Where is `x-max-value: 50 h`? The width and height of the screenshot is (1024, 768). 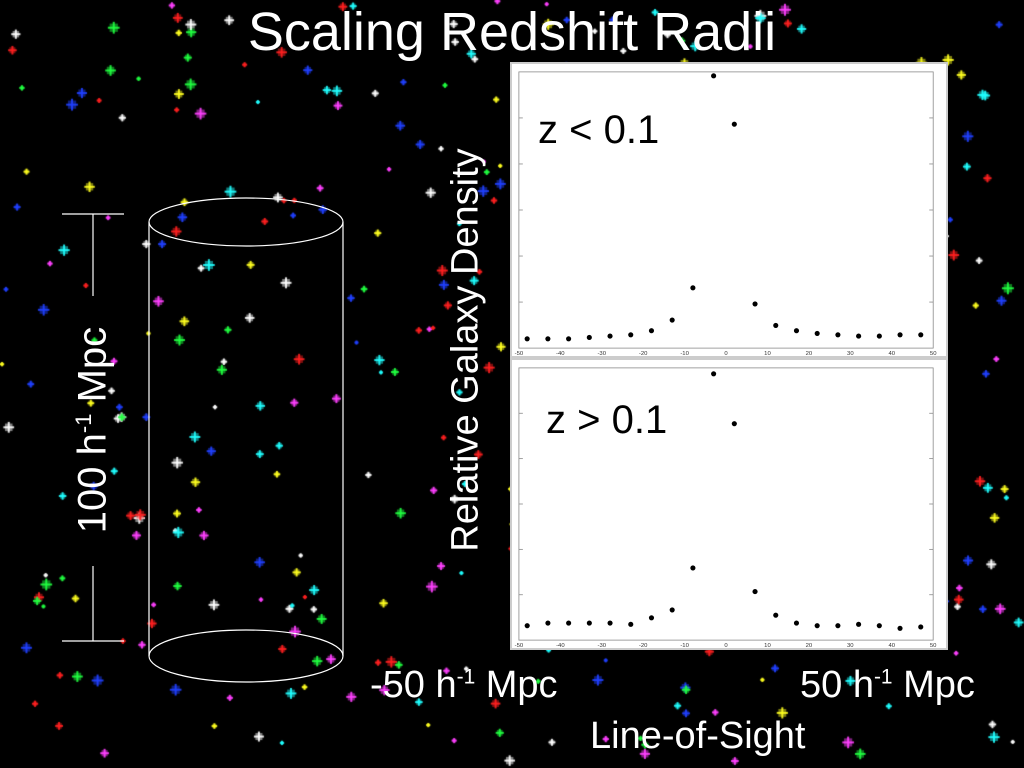 x-max-value: 50 h is located at coordinates (837, 685).